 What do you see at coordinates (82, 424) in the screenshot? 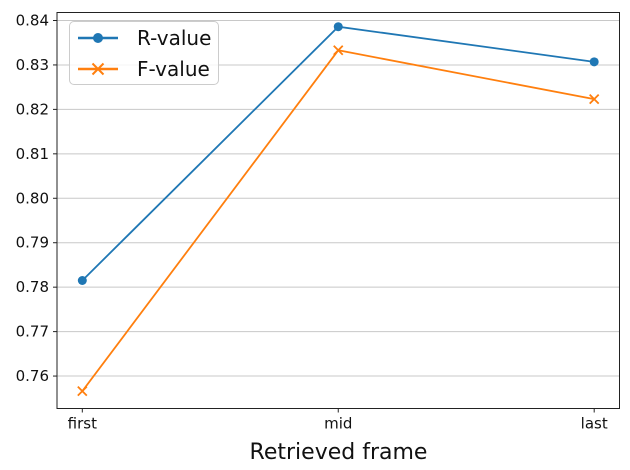
I see `x-tick-label-first: first` at bounding box center [82, 424].